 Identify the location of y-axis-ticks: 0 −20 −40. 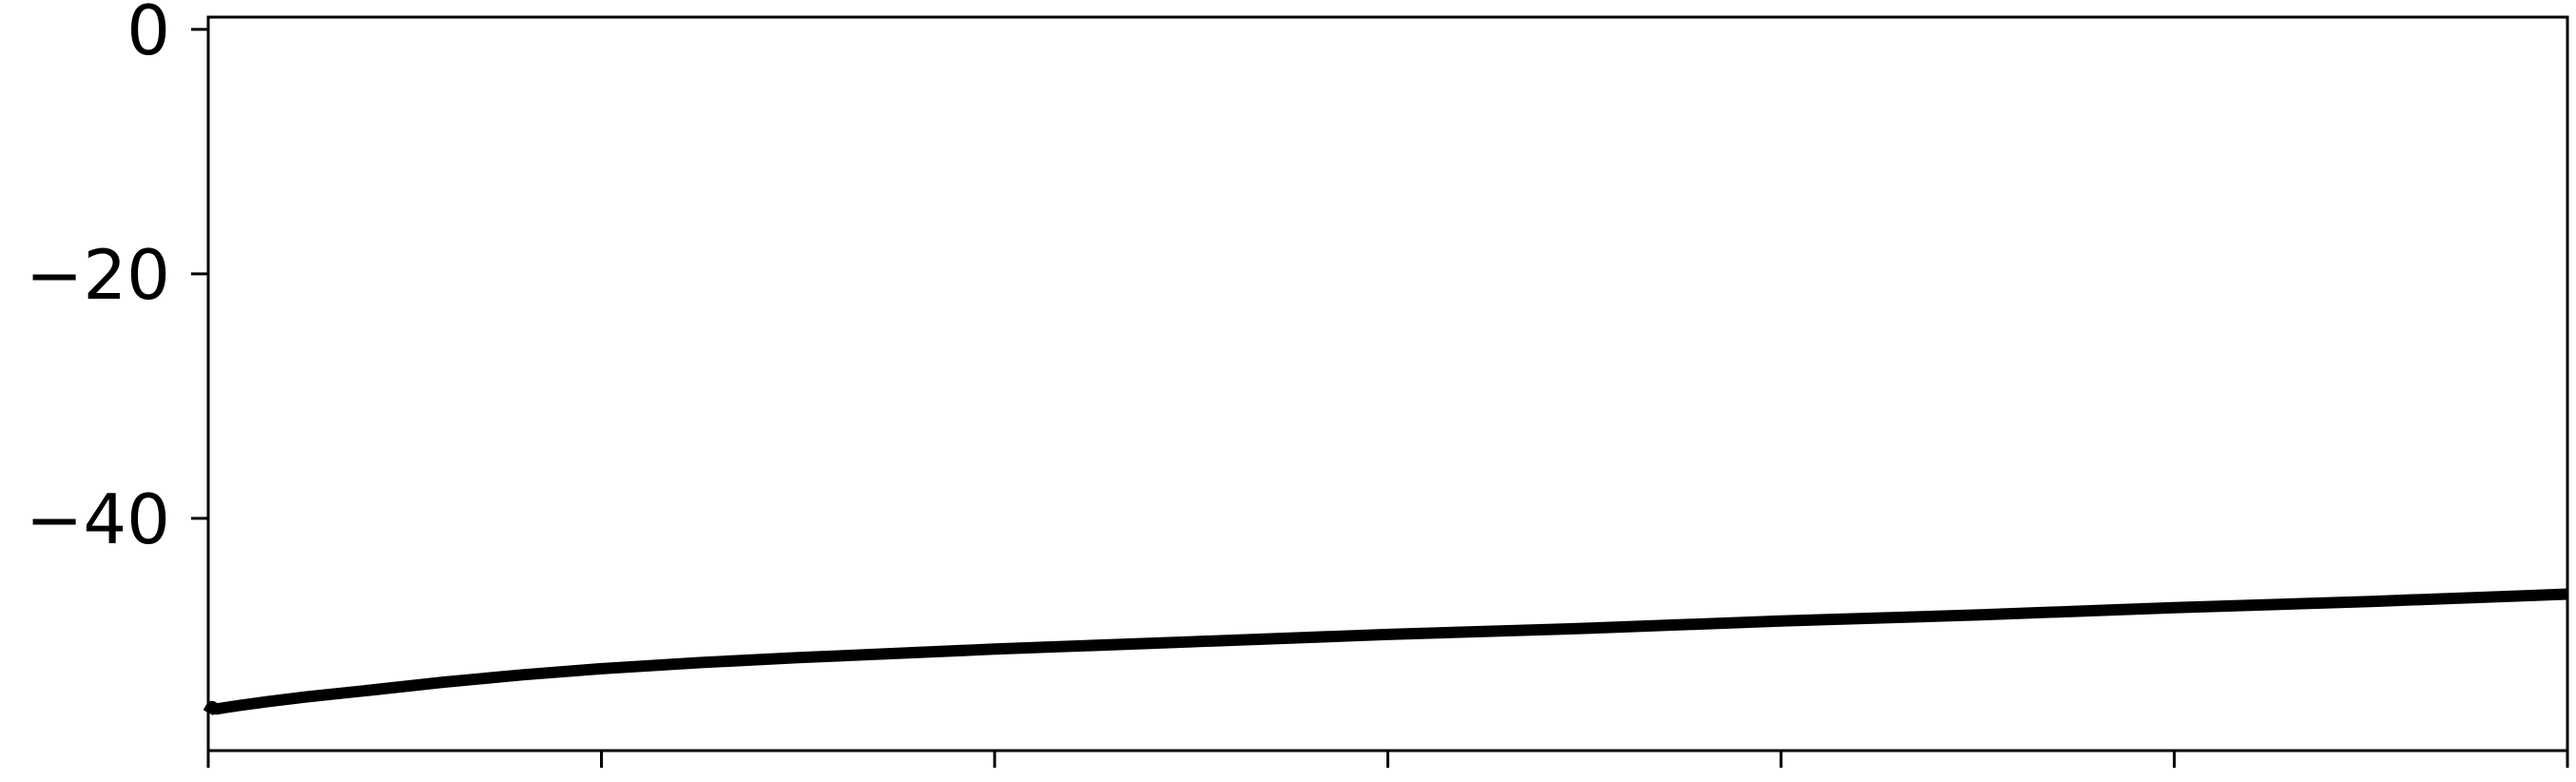
(117, 279).